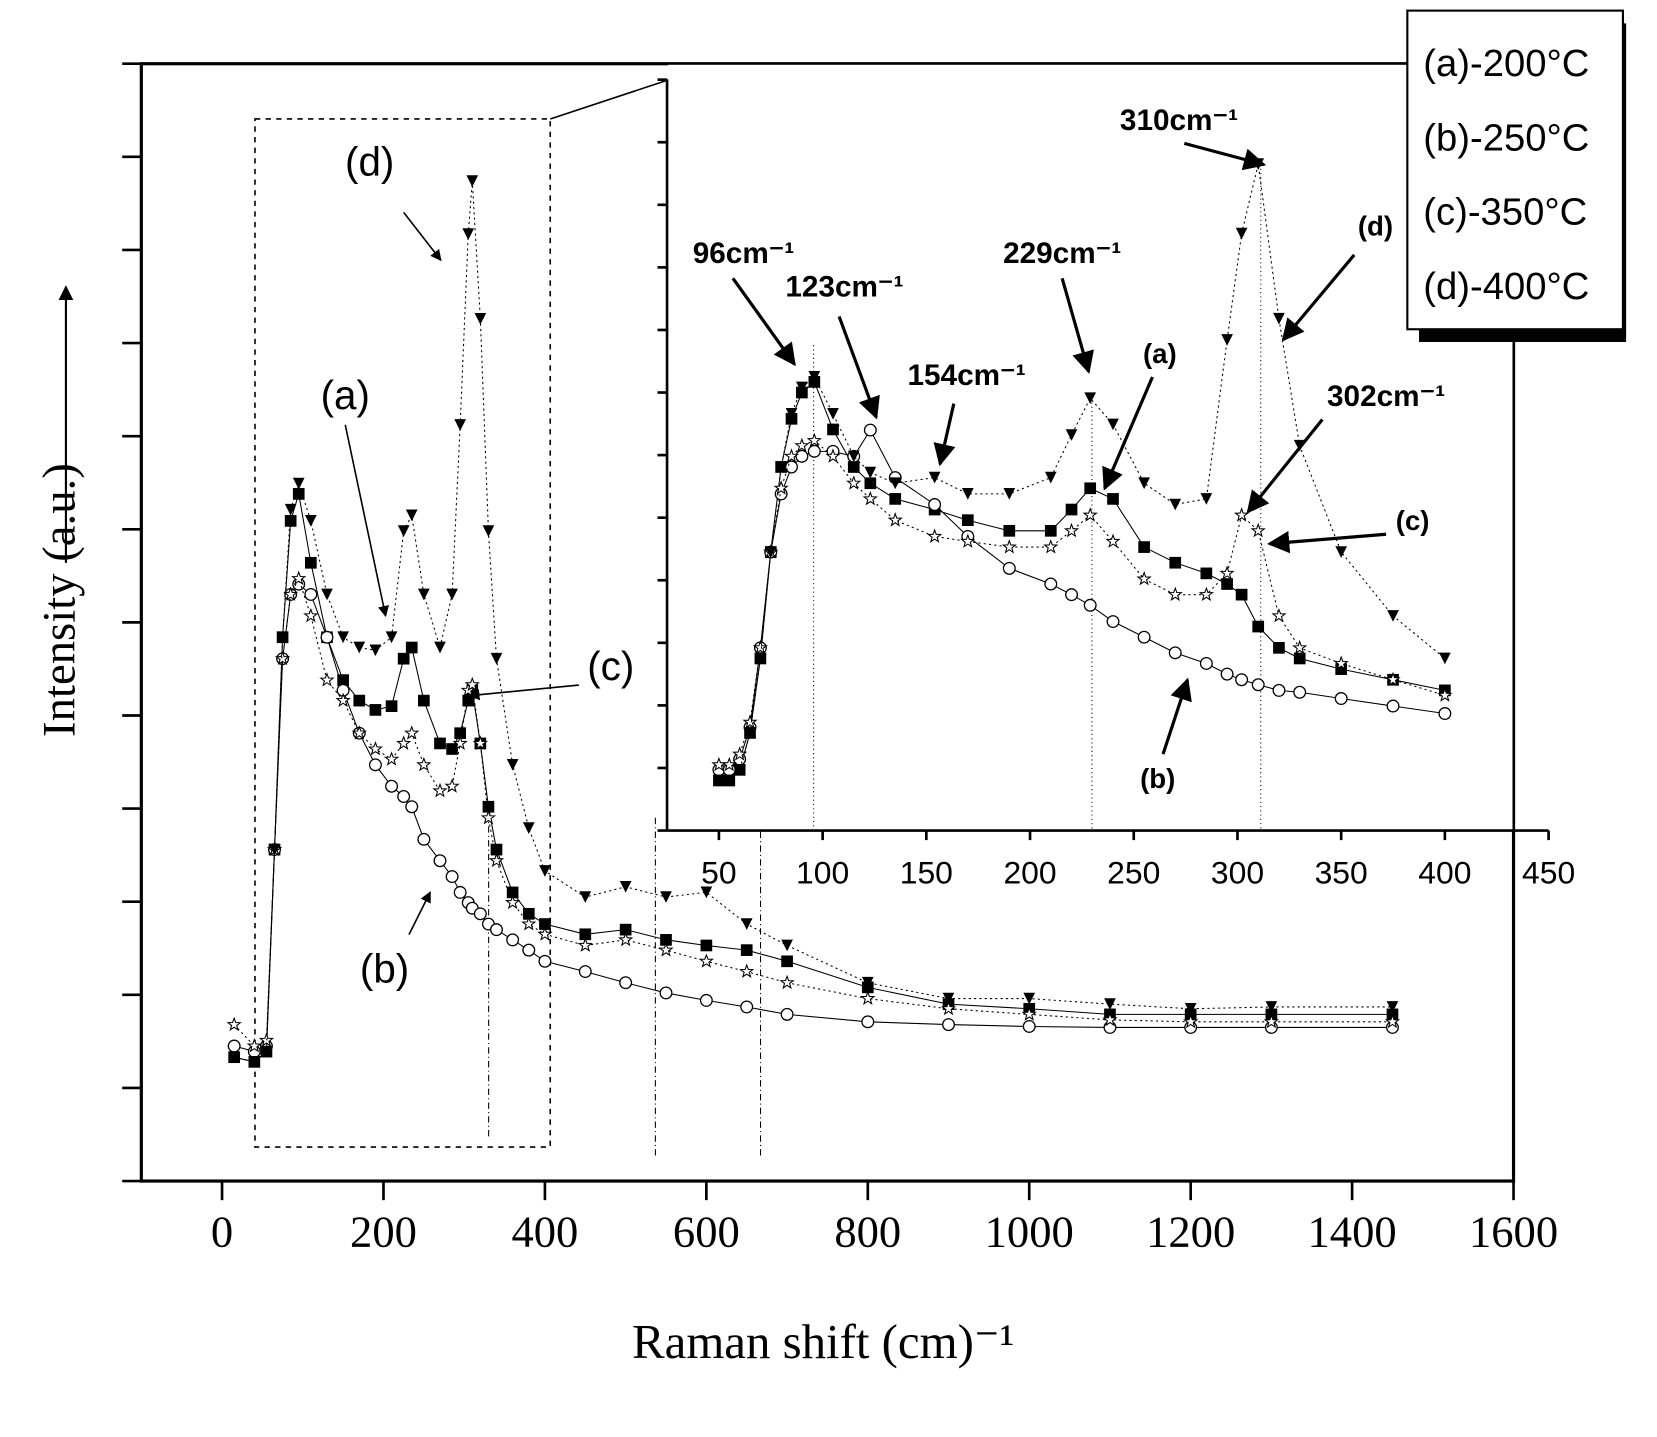 Image resolution: width=1657 pixels, height=1437 pixels. What do you see at coordinates (1516, 175) in the screenshot?
I see `legend: (a)-200°C (b)-250°C (c)-350°C (d)-400°C` at bounding box center [1516, 175].